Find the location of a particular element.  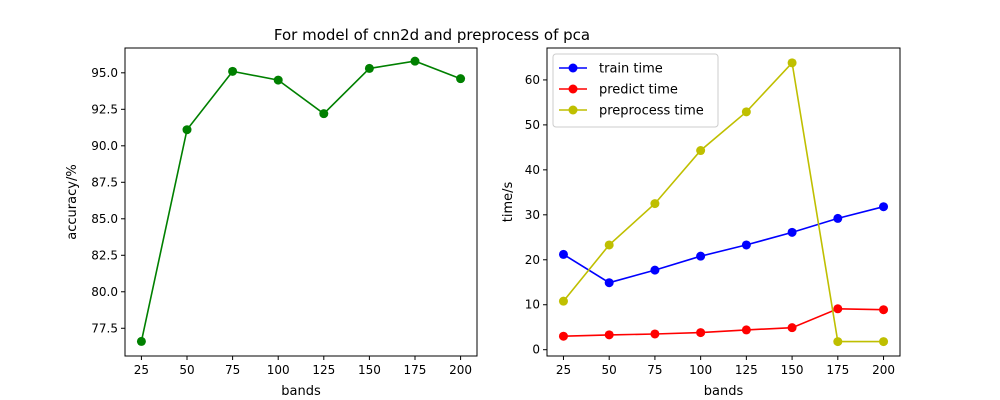

y-tick-label: 30 is located at coordinates (532, 215).